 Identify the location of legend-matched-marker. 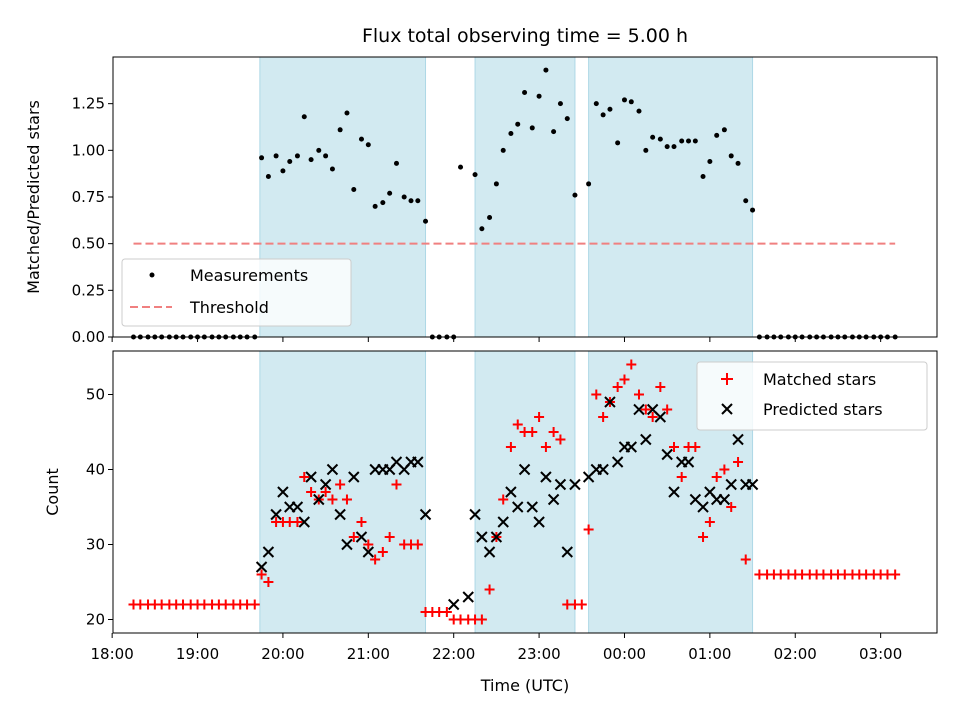
(727, 379).